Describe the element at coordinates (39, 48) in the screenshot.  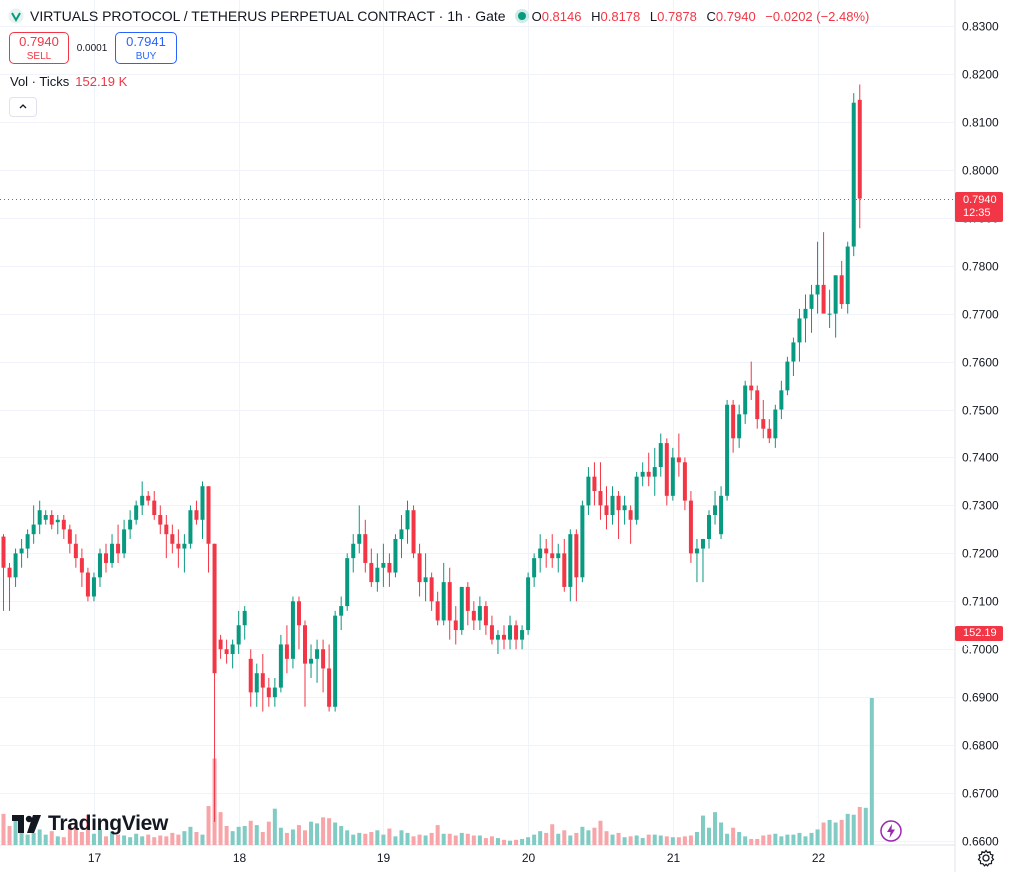
I see `sell-button: 0.7940 SELL` at that location.